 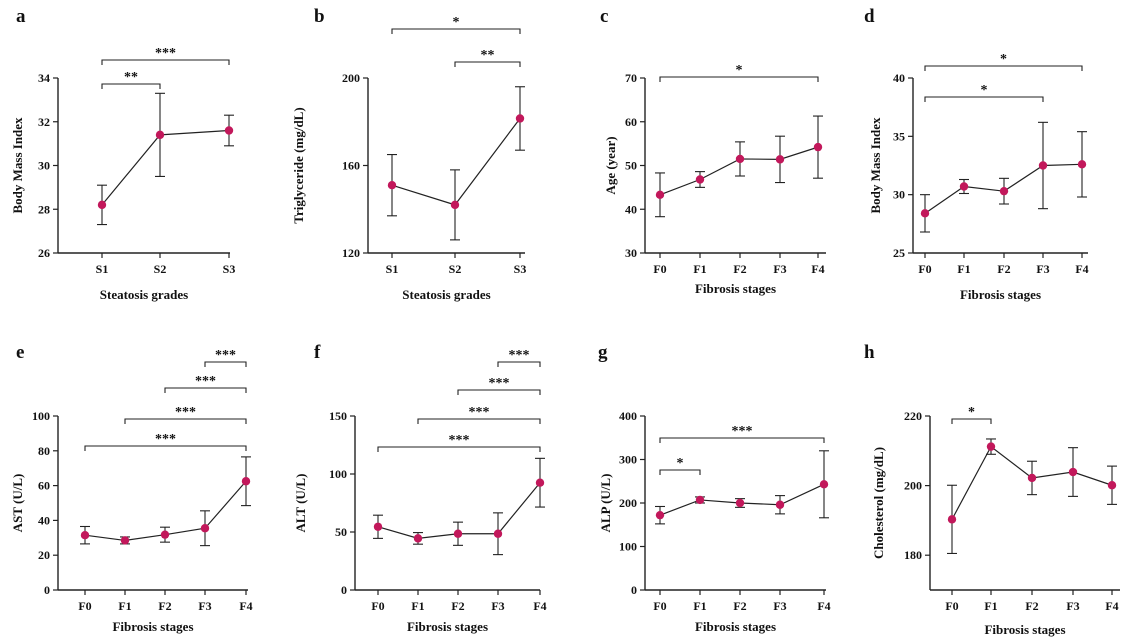 What do you see at coordinates (44, 555) in the screenshot?
I see `y-tick-label: 20` at bounding box center [44, 555].